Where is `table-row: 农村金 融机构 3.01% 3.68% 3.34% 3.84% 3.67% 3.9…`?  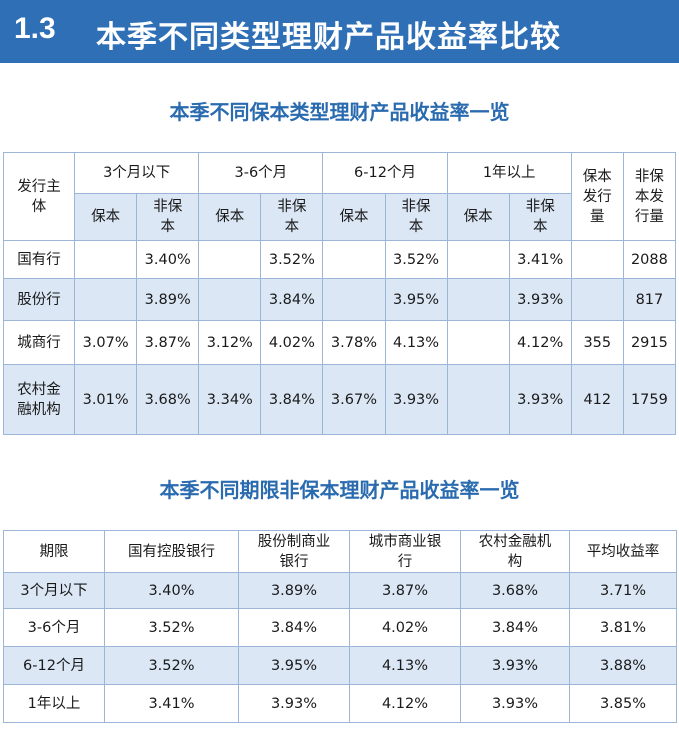 table-row: 农村金 融机构 3.01% 3.68% 3.34% 3.84% 3.67% 3.9… is located at coordinates (339, 399).